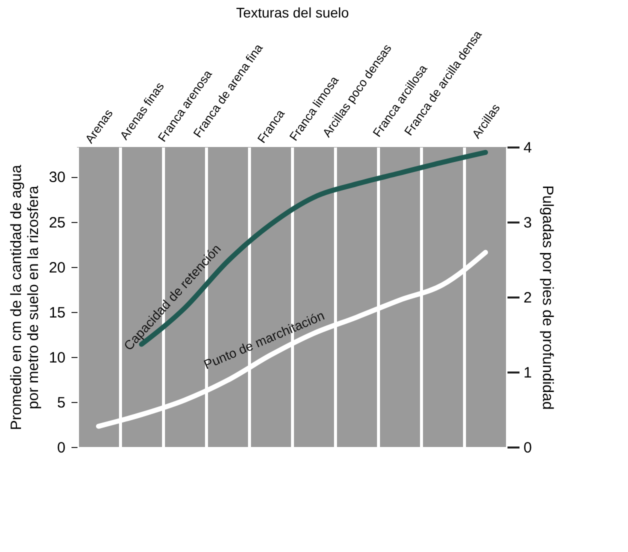  I want to click on y-tick-label: 0, so click(61, 448).